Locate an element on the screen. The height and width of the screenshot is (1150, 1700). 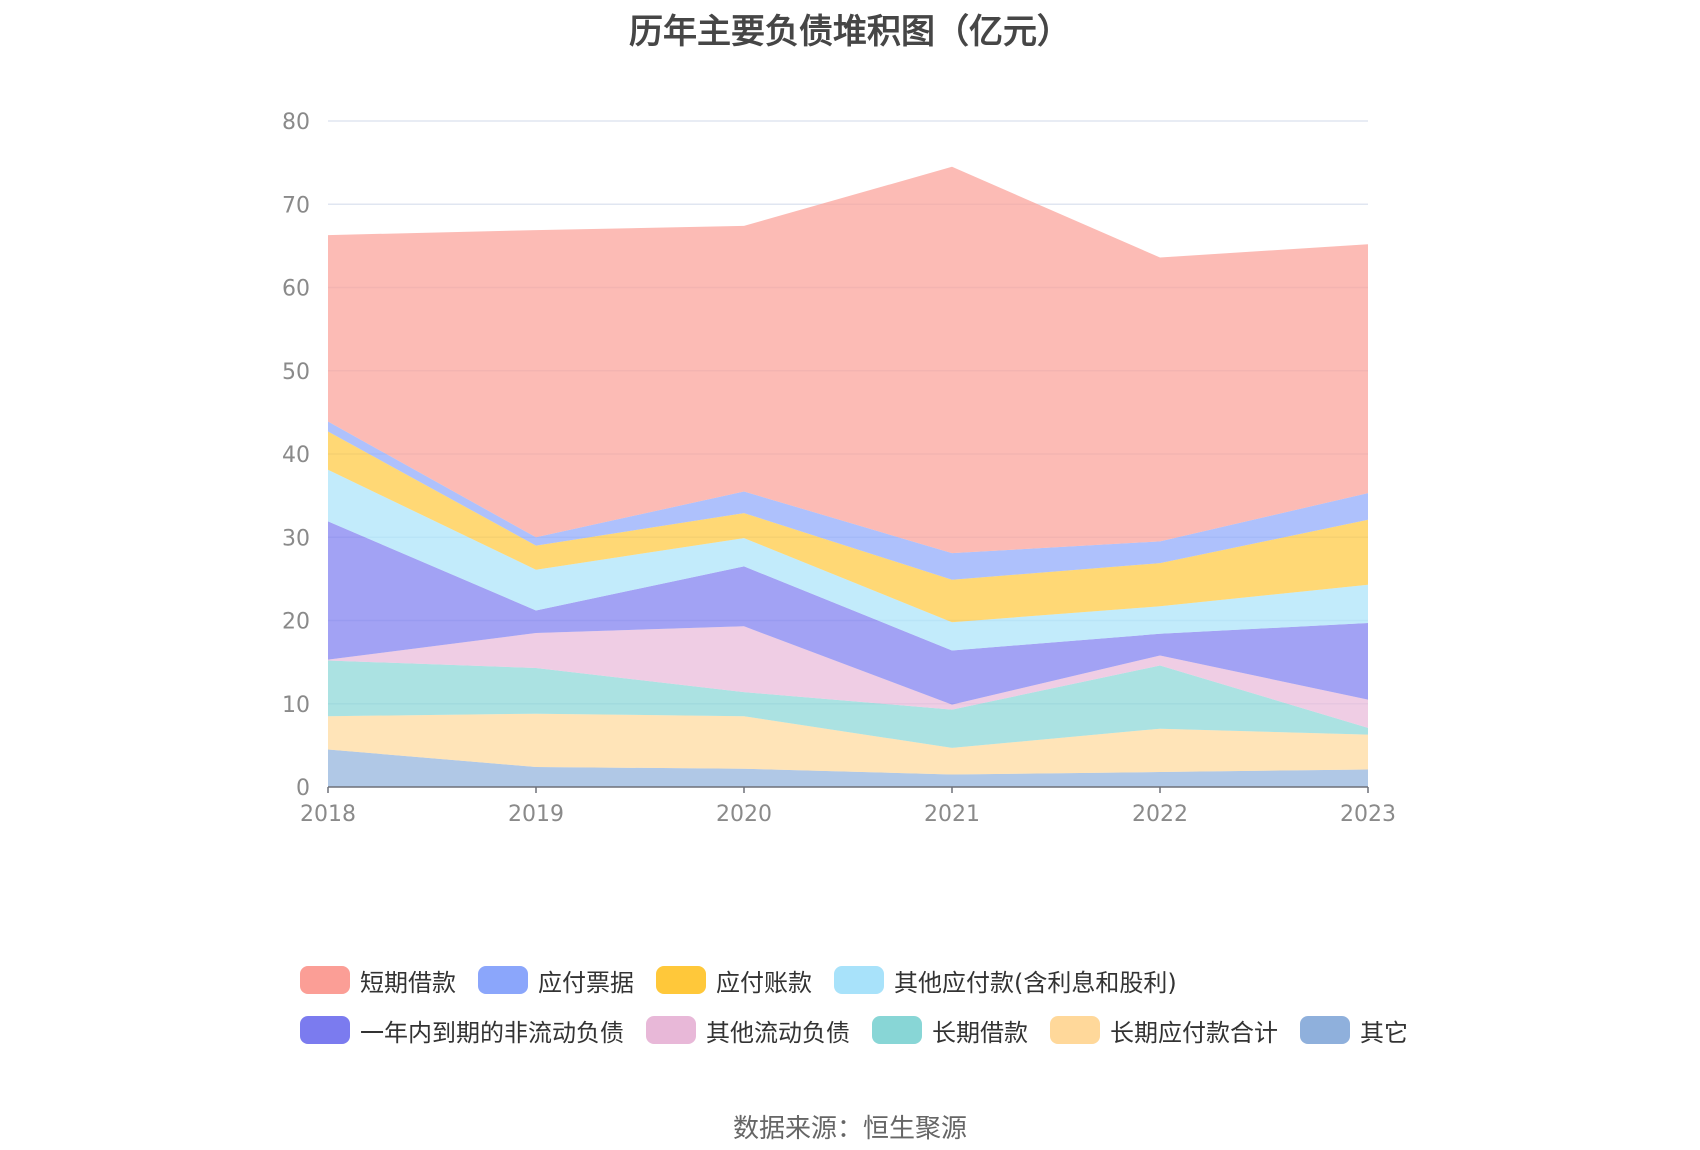
y-tick-label: 20 is located at coordinates (296, 622).